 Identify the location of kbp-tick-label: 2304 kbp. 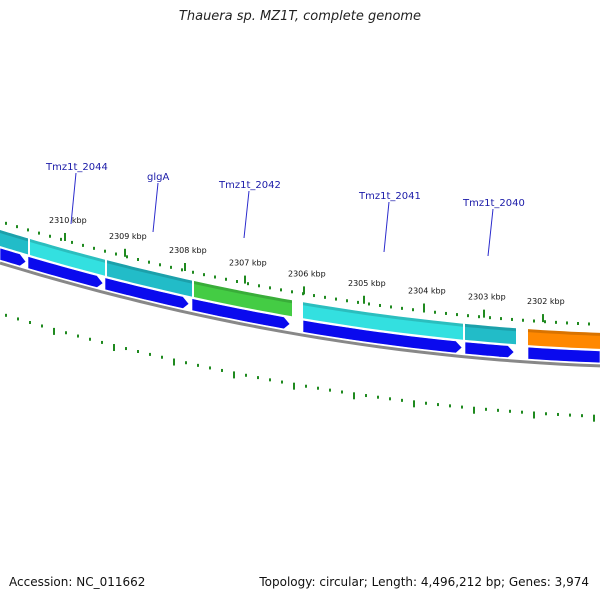
(427, 291).